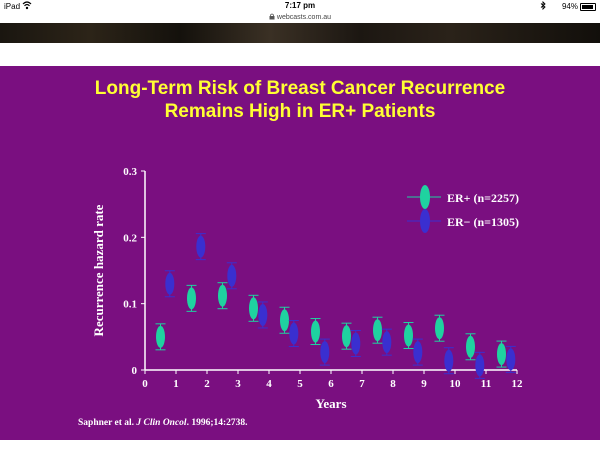 The image size is (600, 450). Describe the element at coordinates (588, 7) in the screenshot. I see `battery-icon` at that location.